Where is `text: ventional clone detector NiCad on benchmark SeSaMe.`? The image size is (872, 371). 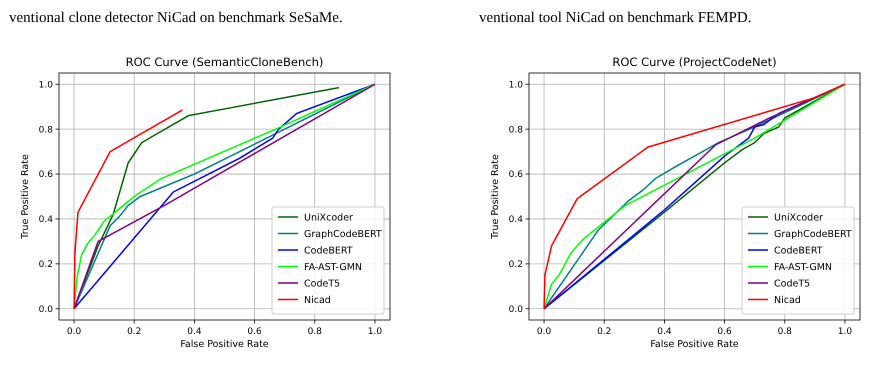 text: ventional clone detector NiCad on benchmark SeSaMe. is located at coordinates (176, 18).